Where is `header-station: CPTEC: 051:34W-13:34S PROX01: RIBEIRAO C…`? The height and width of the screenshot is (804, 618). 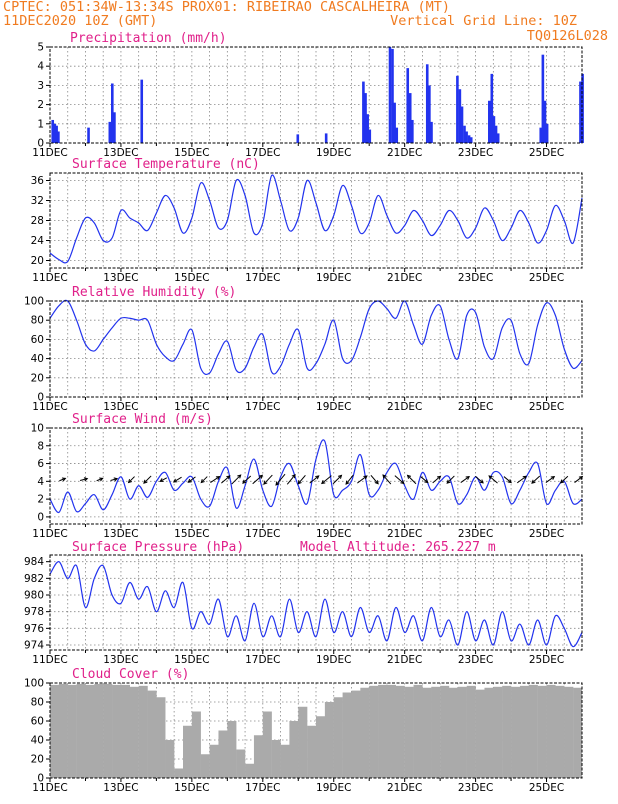 header-station: CPTEC: 051:34W-13:34S PROX01: RIBEIRAO C… is located at coordinates (226, 7).